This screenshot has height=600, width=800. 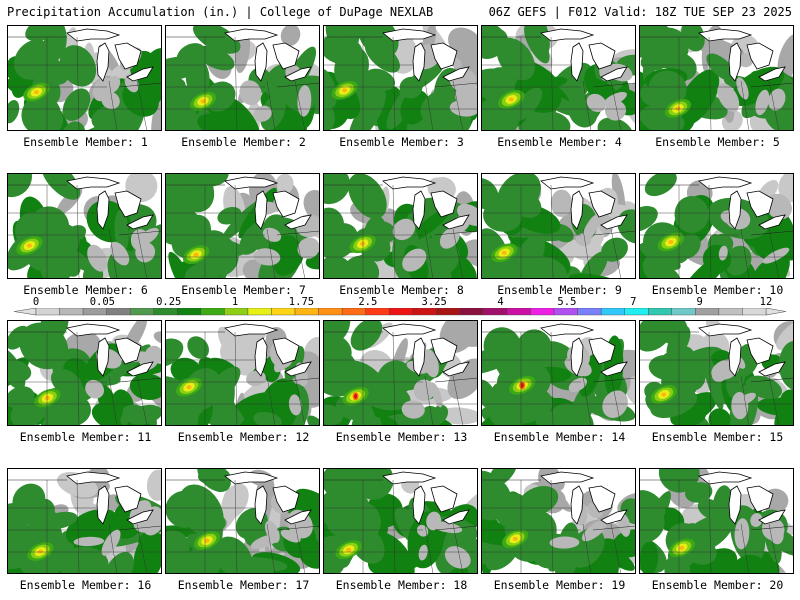 I want to click on ensemble-member-panel: Ensemble Member: 13, so click(x=400, y=382).